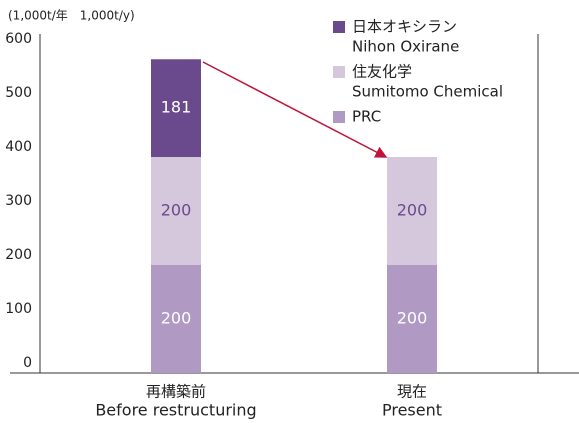 This screenshot has width=579, height=423. What do you see at coordinates (295, 109) in the screenshot?
I see `arrow` at bounding box center [295, 109].